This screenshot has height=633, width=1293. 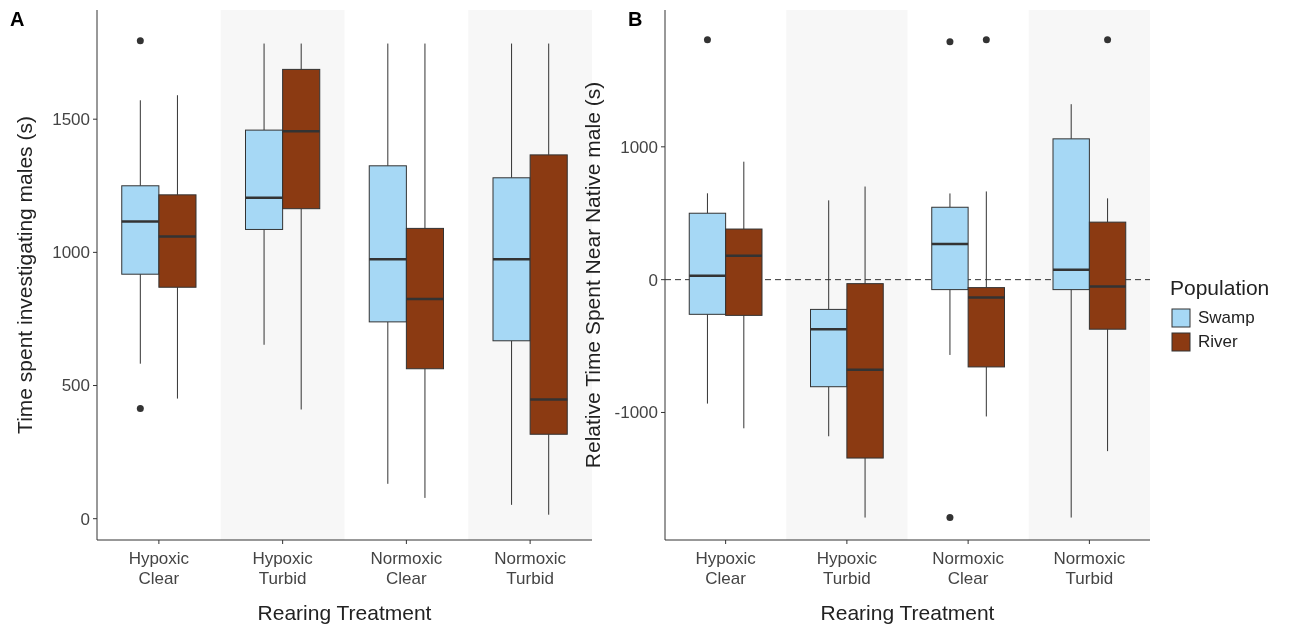 I want to click on y-axis-title: Time spent investigating males (s), so click(x=24, y=275).